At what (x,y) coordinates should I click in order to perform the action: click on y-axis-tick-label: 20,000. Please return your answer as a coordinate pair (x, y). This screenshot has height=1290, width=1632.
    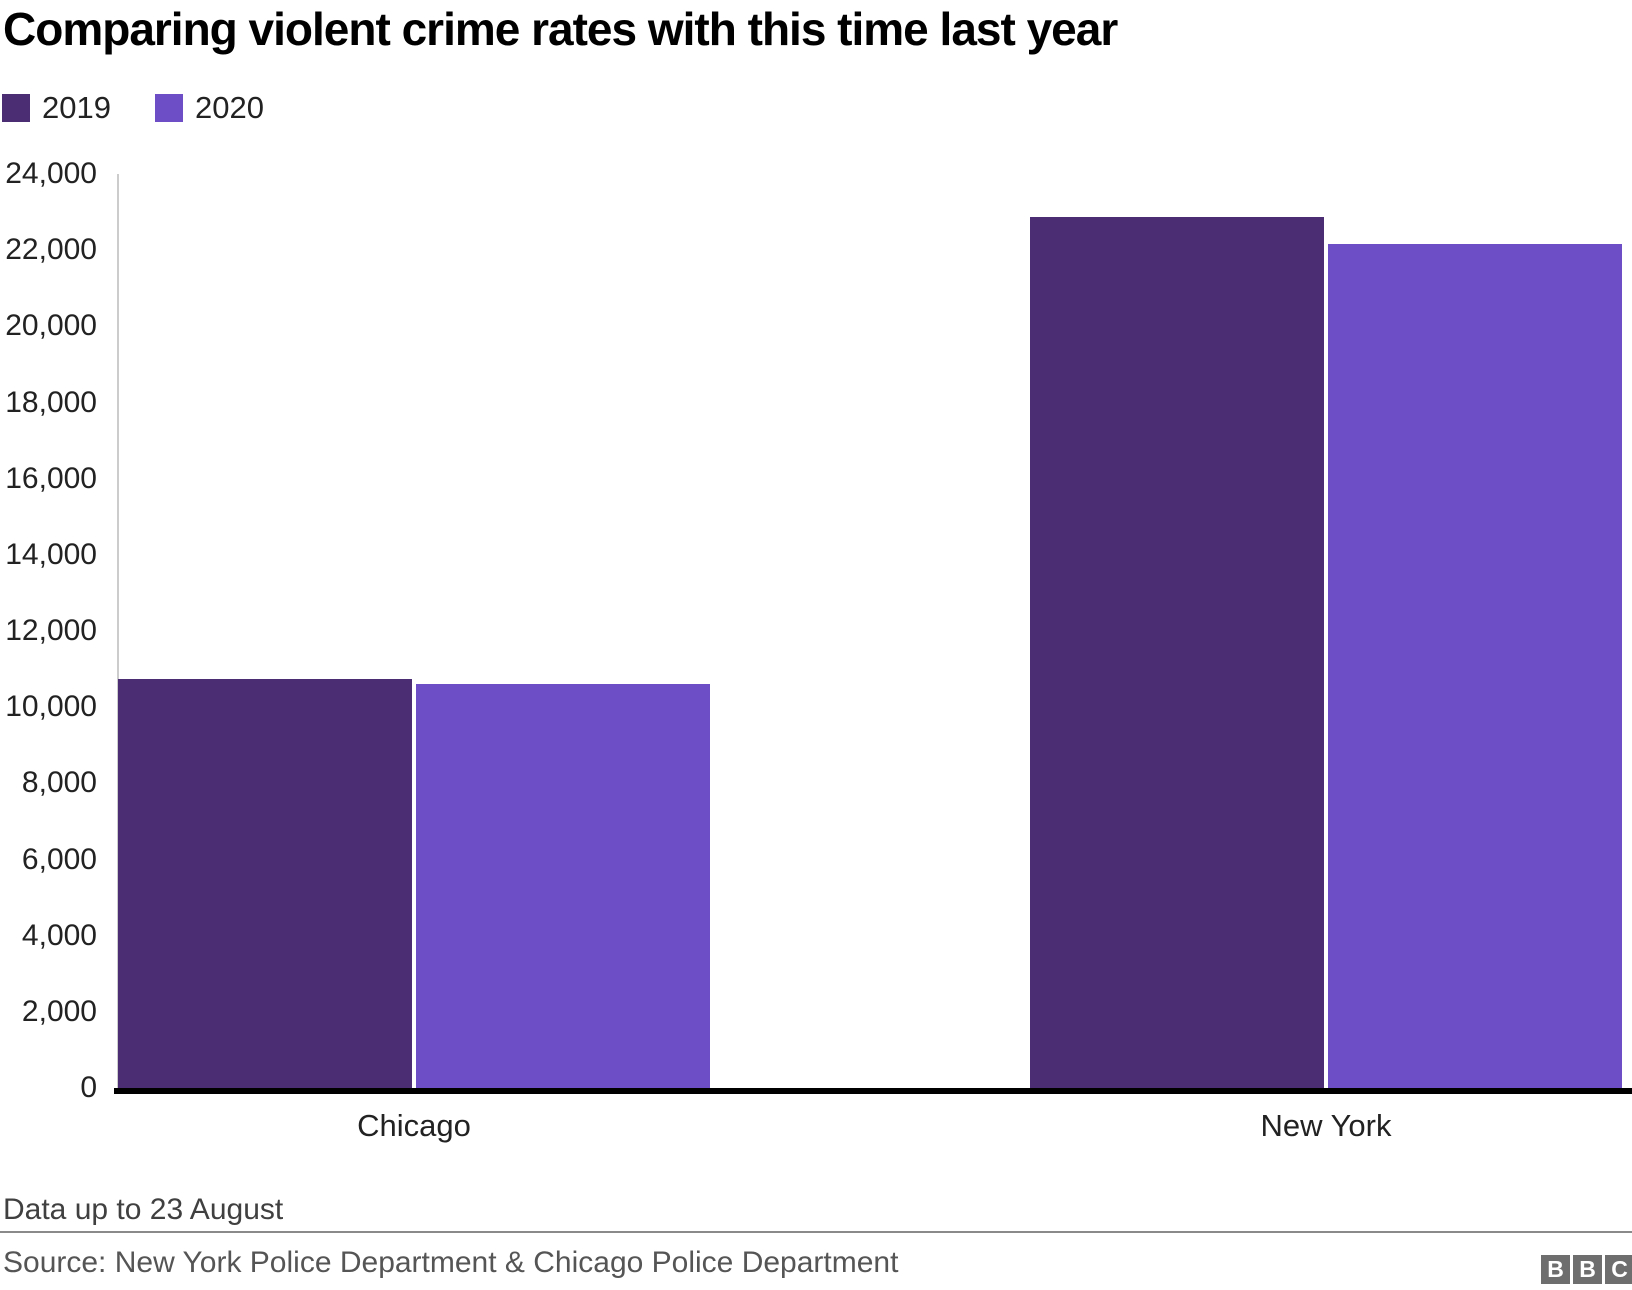
    Looking at the image, I should click on (51, 326).